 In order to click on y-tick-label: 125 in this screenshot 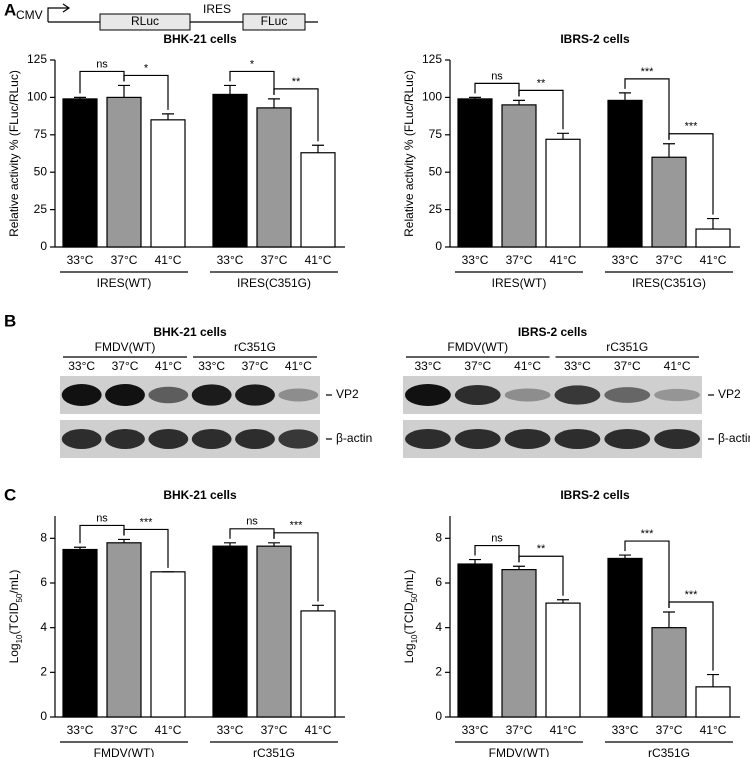, I will do `click(37, 59)`.